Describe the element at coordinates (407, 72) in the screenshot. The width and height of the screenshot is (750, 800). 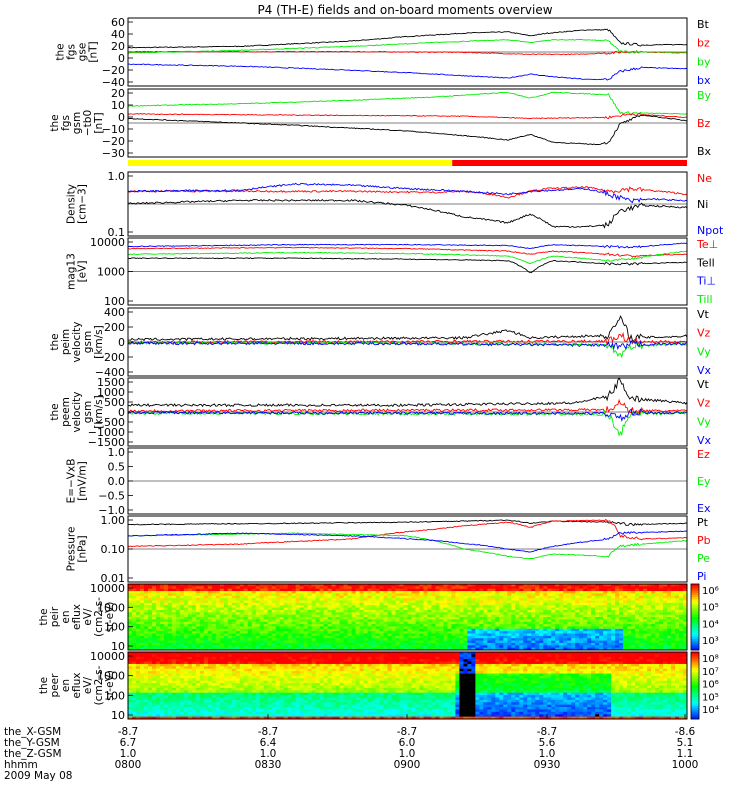
I see `series-line-bx` at that location.